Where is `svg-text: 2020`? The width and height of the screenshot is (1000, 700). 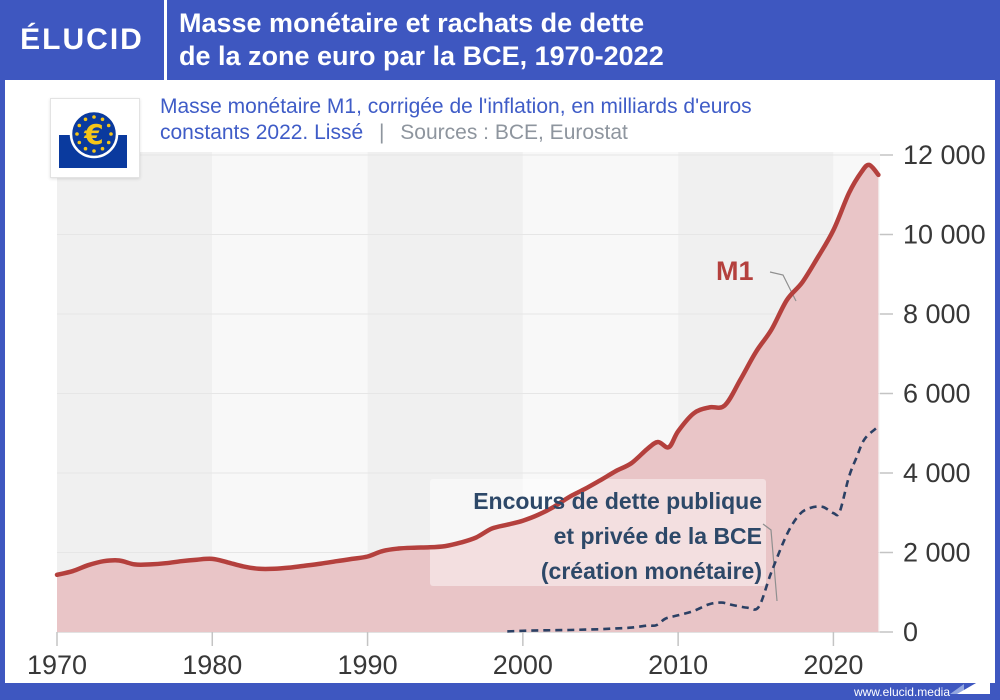 svg-text: 2020 is located at coordinates (833, 665).